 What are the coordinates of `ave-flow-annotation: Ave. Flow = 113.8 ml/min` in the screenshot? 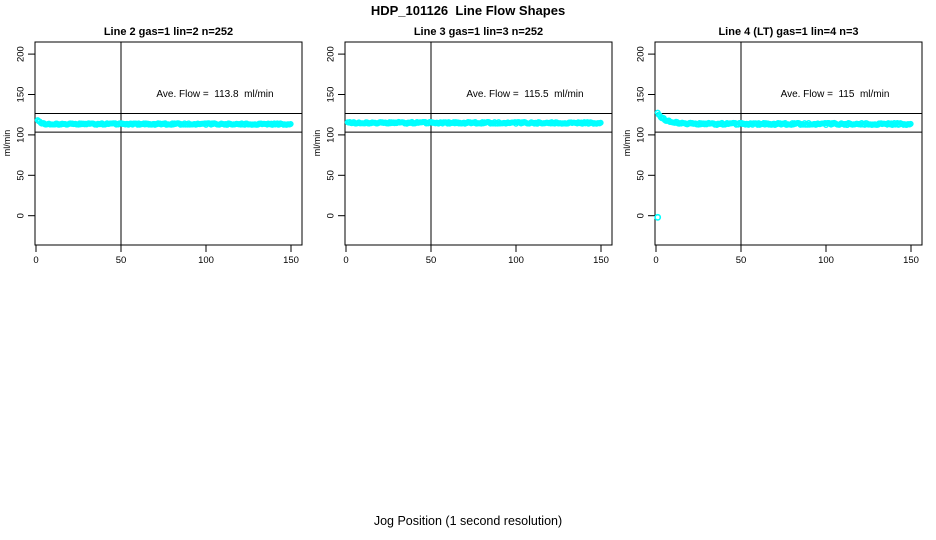 It's located at (215, 94).